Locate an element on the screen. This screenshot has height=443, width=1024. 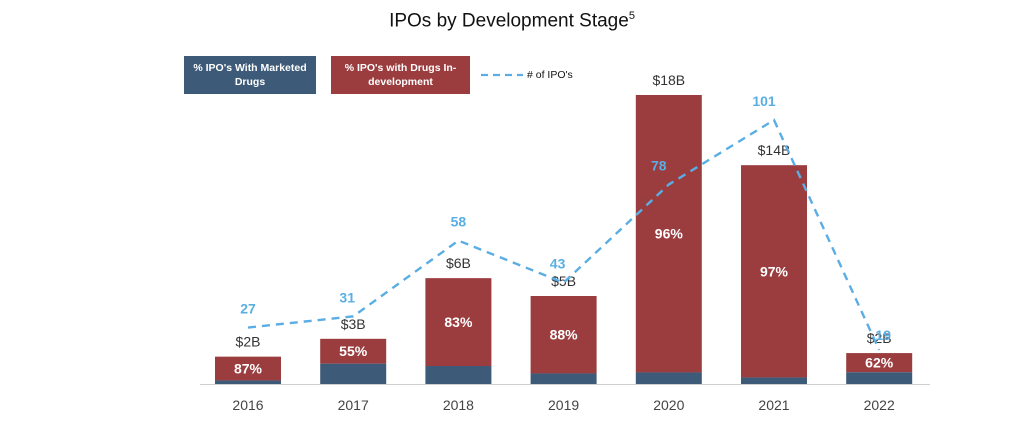
title-footnote-marker: 5 is located at coordinates (631, 16).